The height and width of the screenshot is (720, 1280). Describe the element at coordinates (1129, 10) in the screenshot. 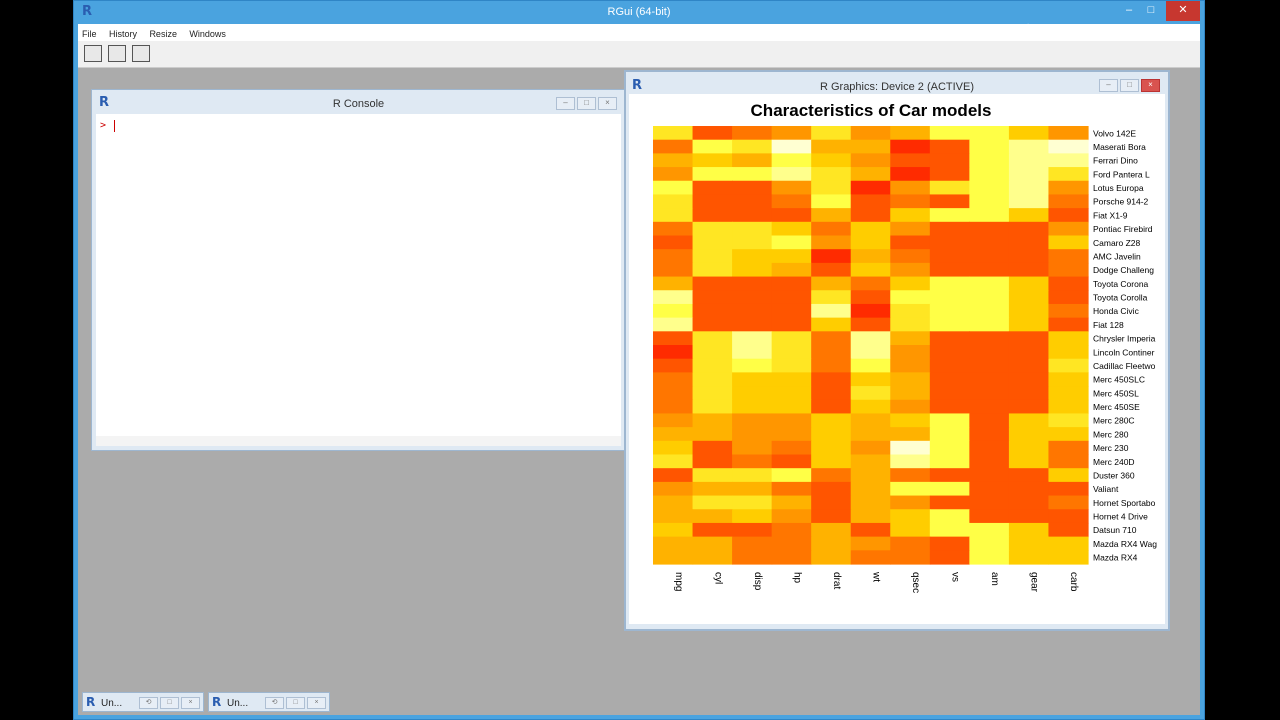

I see `minimize-button: –` at that location.